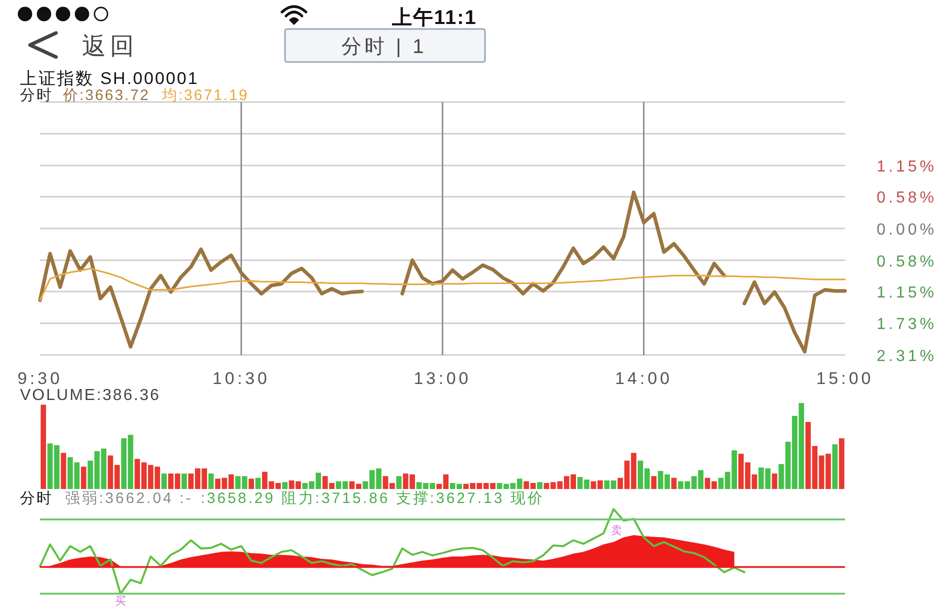 This screenshot has height=609, width=945. Describe the element at coordinates (906, 325) in the screenshot. I see `y-tick-label: 1.73%` at that location.